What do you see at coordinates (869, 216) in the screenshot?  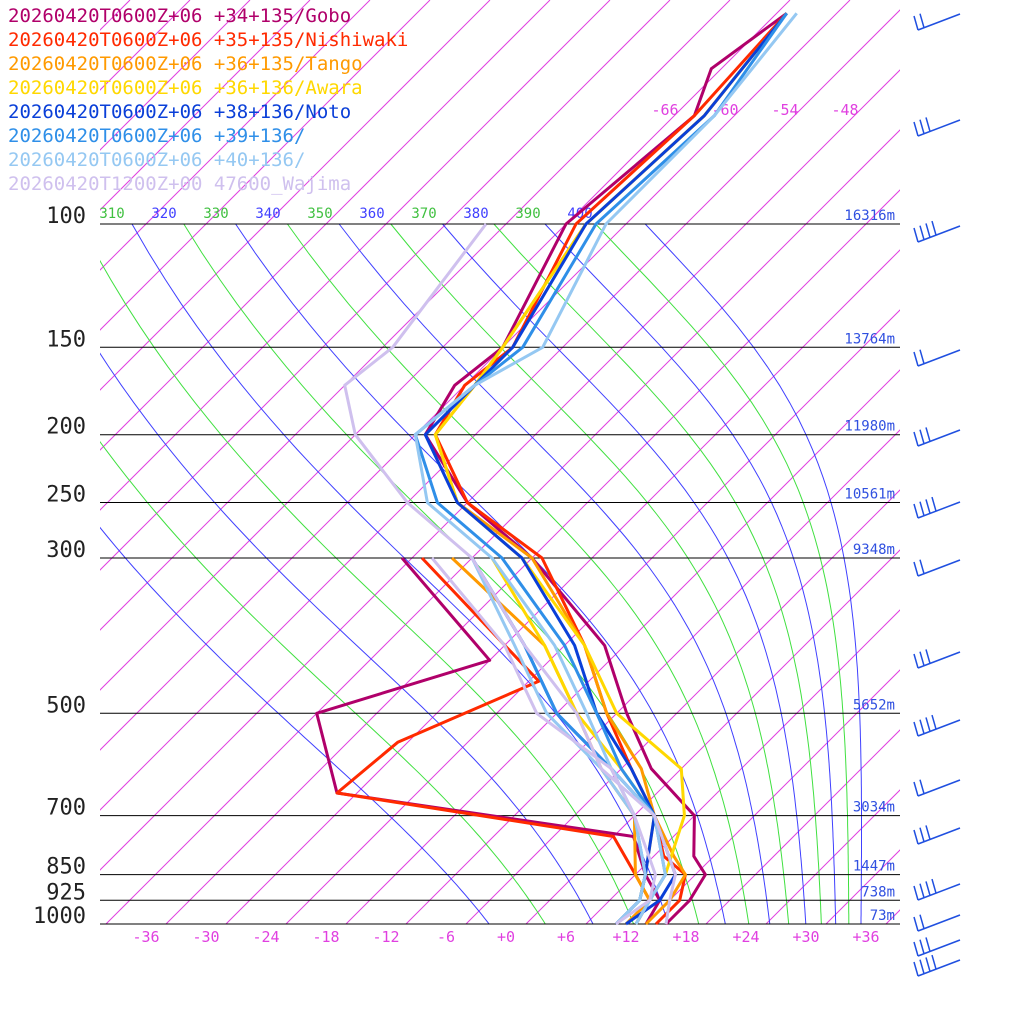 I see `height-label: 16316m` at bounding box center [869, 216].